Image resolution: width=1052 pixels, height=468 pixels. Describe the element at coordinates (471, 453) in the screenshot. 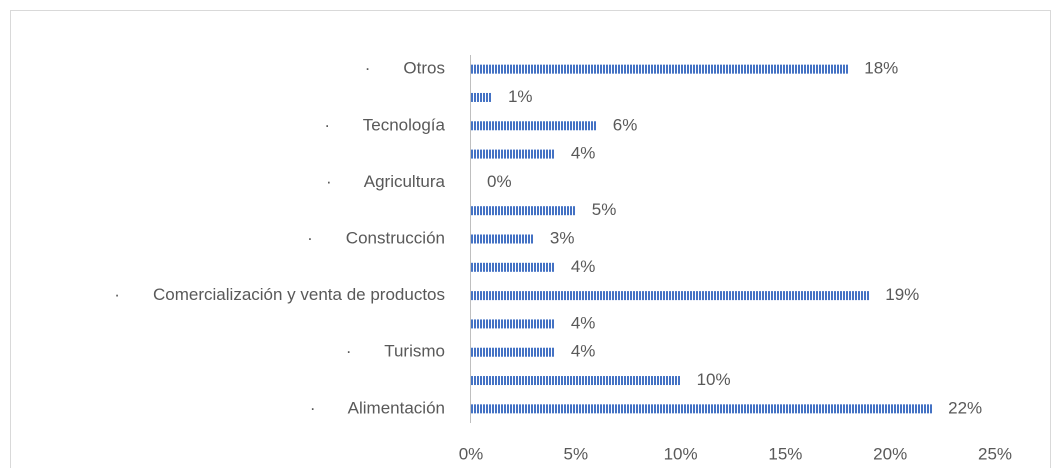

I see `x-tick-label: 0%` at that location.